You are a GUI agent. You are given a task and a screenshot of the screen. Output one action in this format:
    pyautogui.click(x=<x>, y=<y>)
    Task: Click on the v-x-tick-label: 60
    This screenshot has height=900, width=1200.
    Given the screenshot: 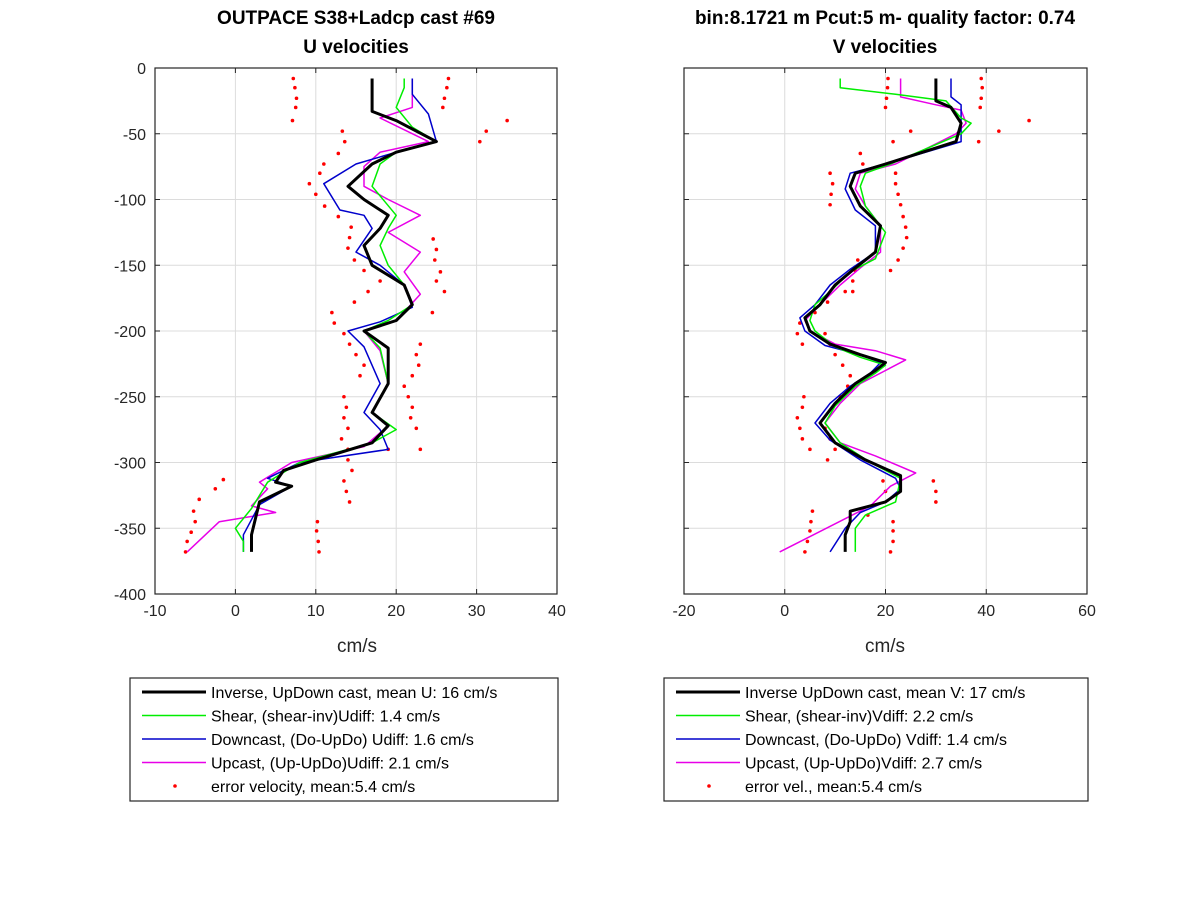 What is the action you would take?
    pyautogui.click(x=1087, y=611)
    